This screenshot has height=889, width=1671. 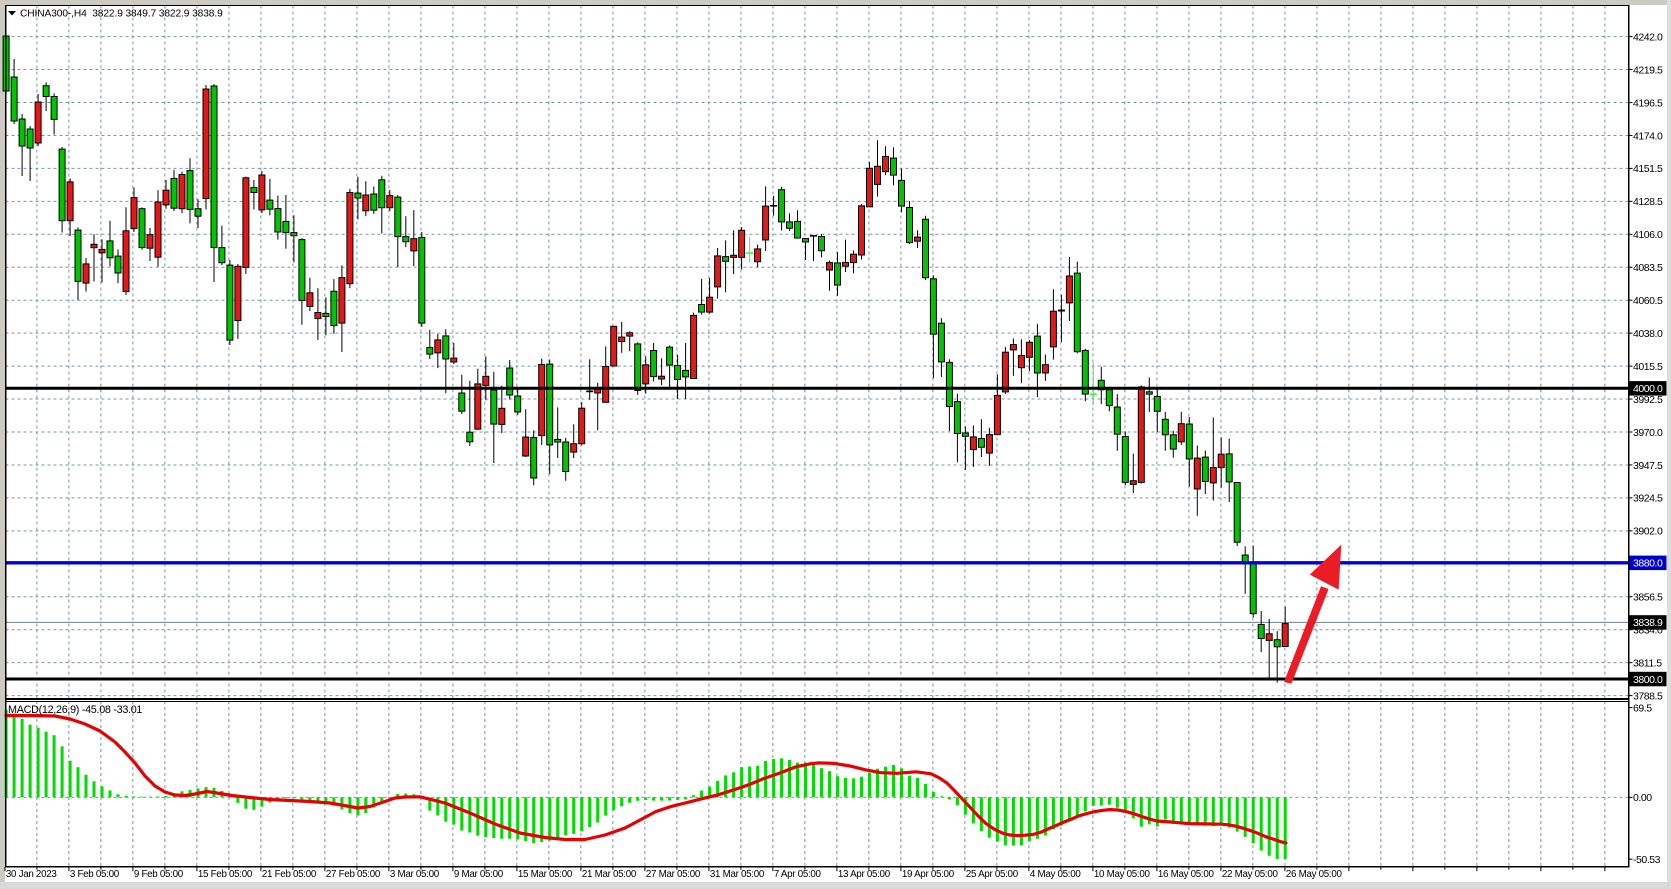 What do you see at coordinates (1122, 874) in the screenshot?
I see `svg-text: 10 May 05:00` at bounding box center [1122, 874].